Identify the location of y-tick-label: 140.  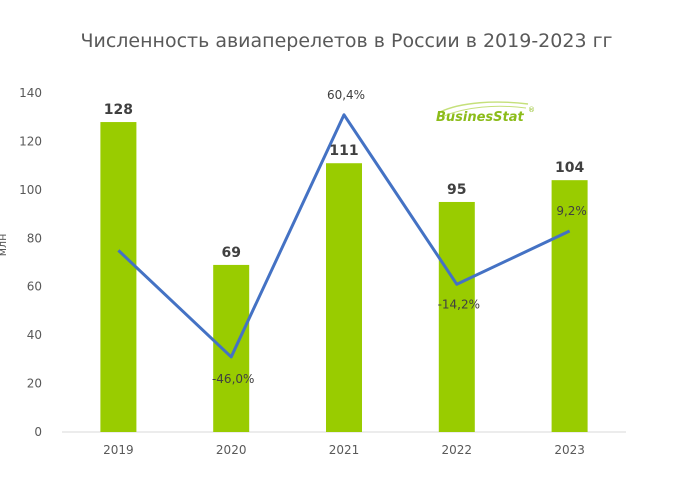
(30, 93).